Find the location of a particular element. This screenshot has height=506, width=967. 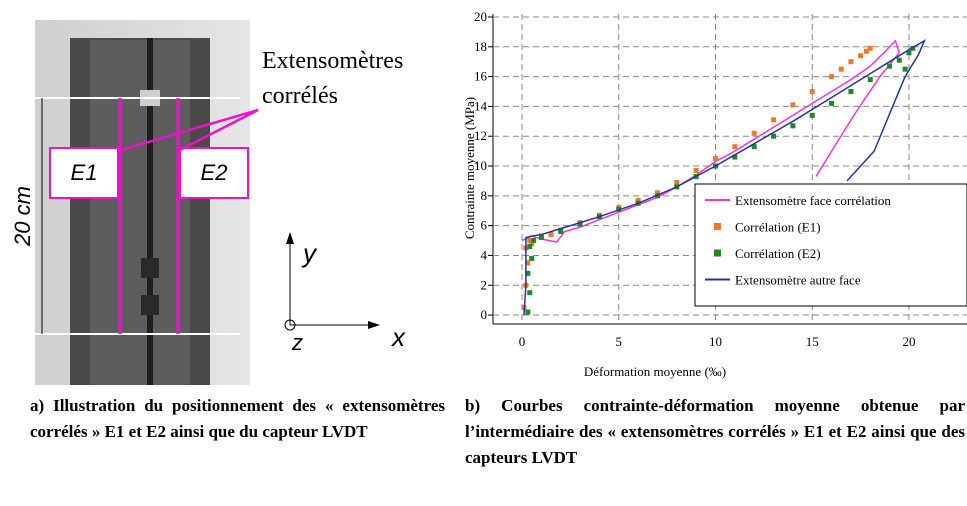

y-tick-label: 16 is located at coordinates (481, 76).